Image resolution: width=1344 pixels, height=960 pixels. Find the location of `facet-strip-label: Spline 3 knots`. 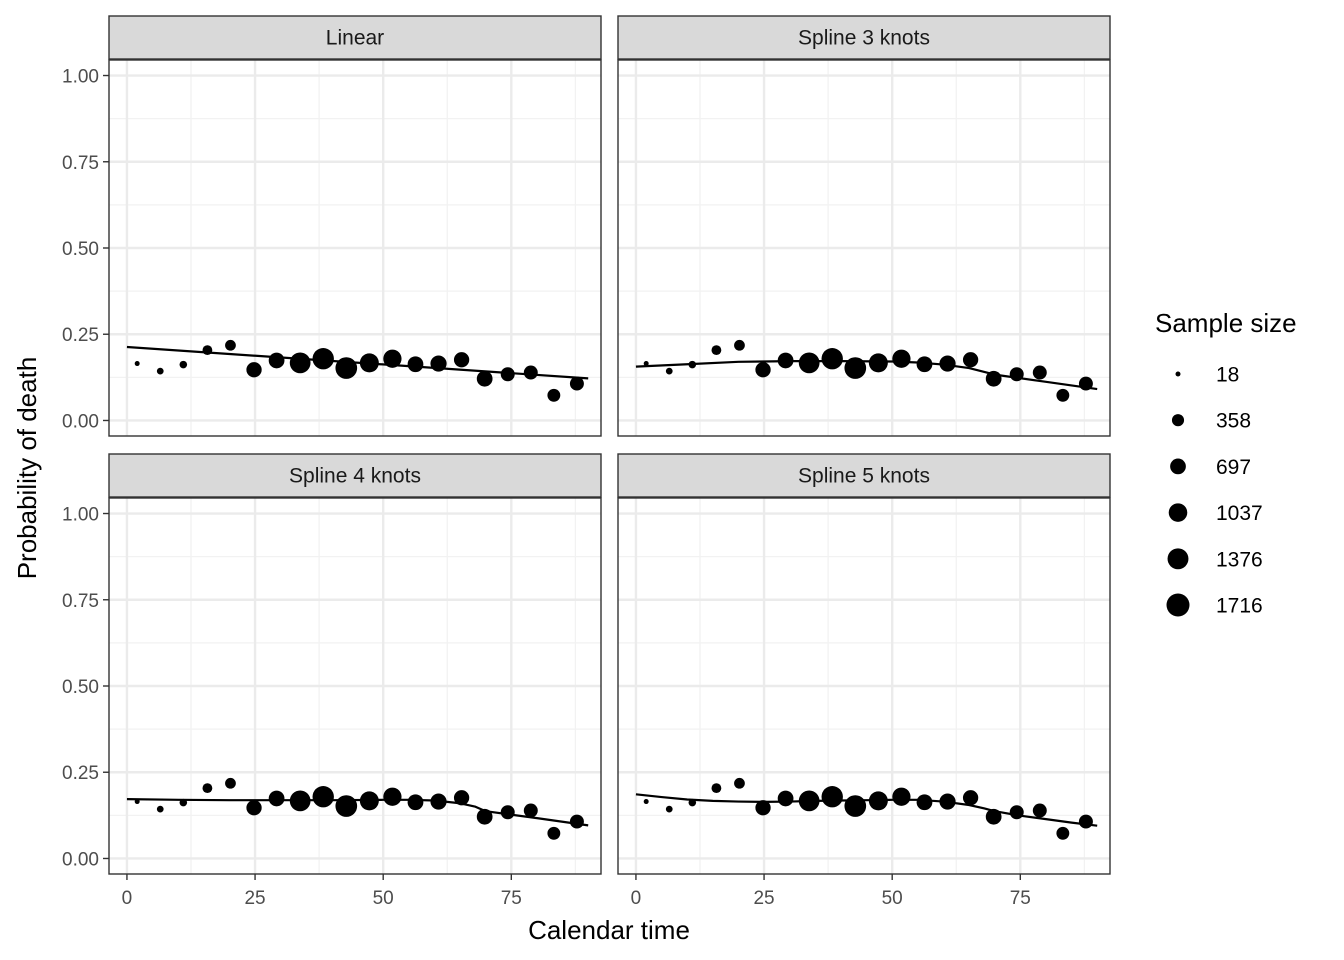

facet-strip-label: Spline 3 knots is located at coordinates (864, 38).